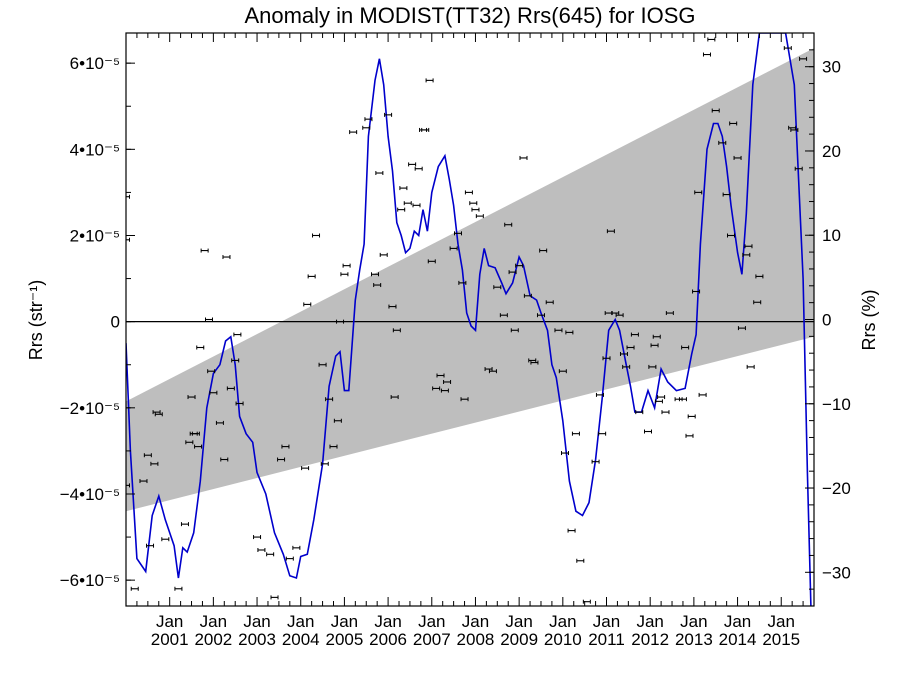  Describe the element at coordinates (781, 639) in the screenshot. I see `x-tick-label-year: 2015` at that location.